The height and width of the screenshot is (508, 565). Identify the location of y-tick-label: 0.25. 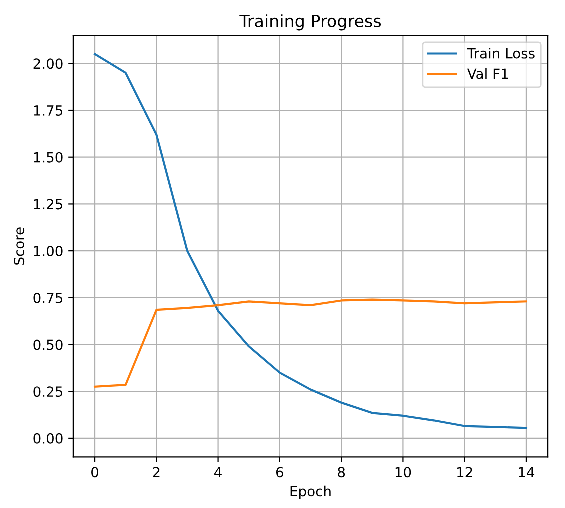
(48, 392).